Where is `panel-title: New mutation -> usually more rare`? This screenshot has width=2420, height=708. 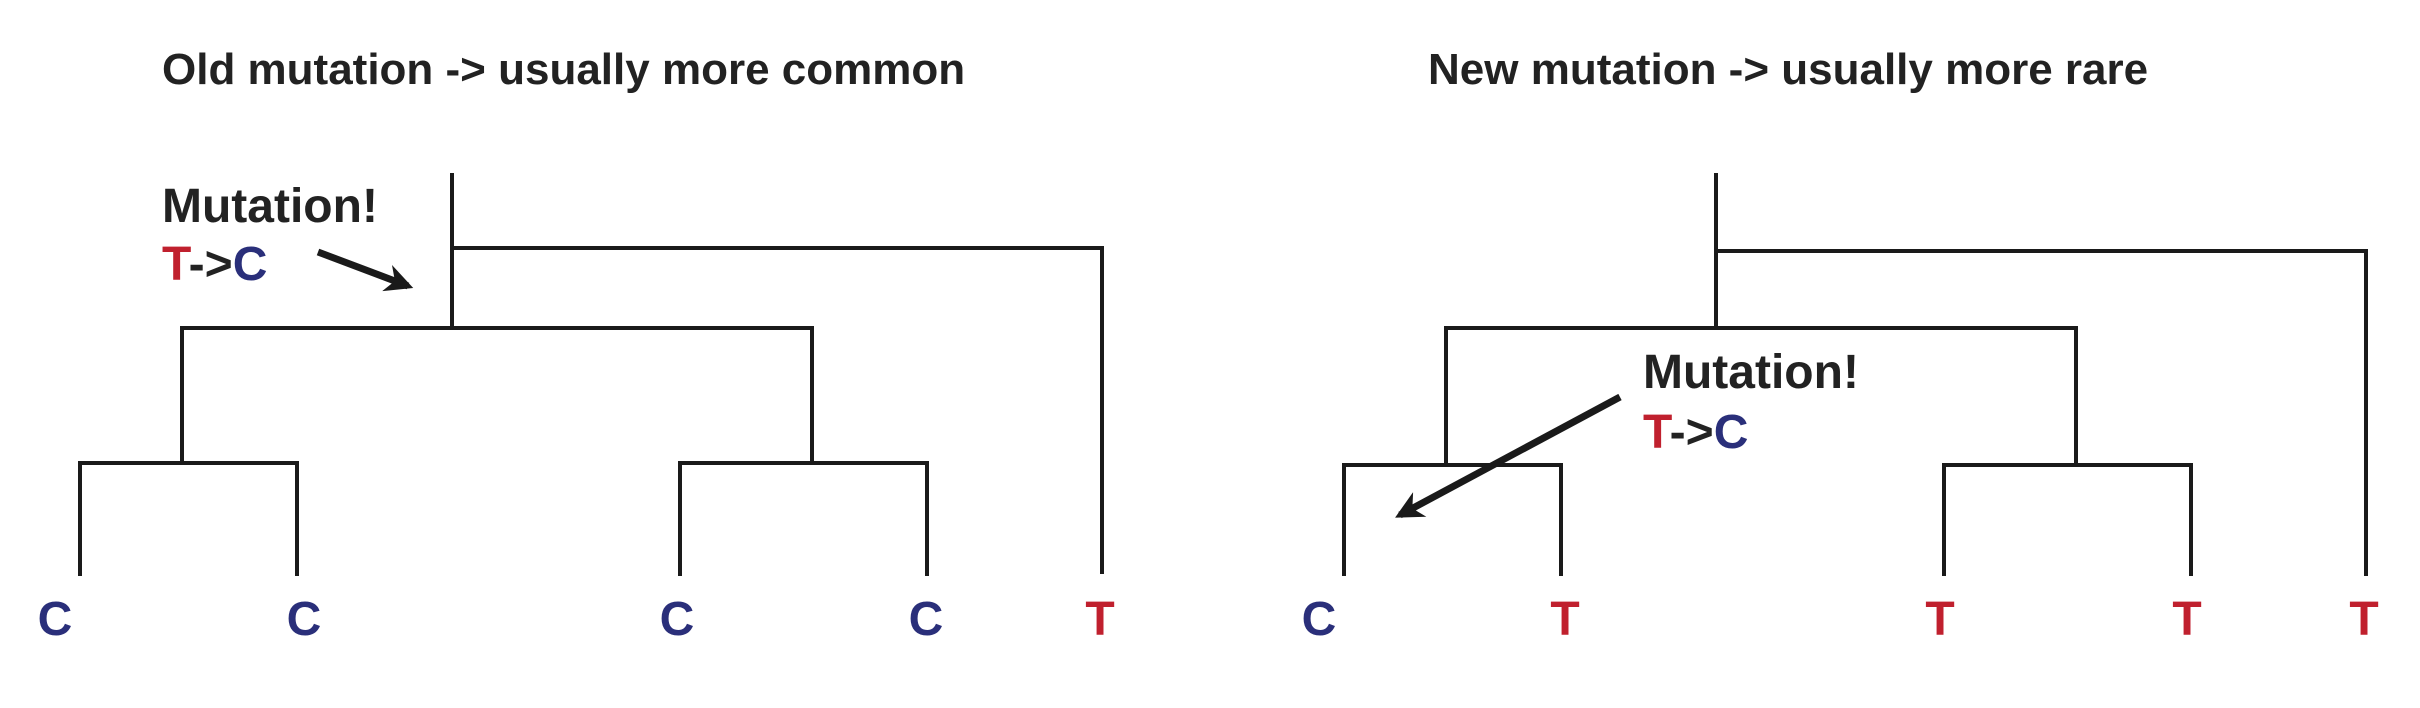
panel-title: New mutation -> usually more rare is located at coordinates (1788, 69).